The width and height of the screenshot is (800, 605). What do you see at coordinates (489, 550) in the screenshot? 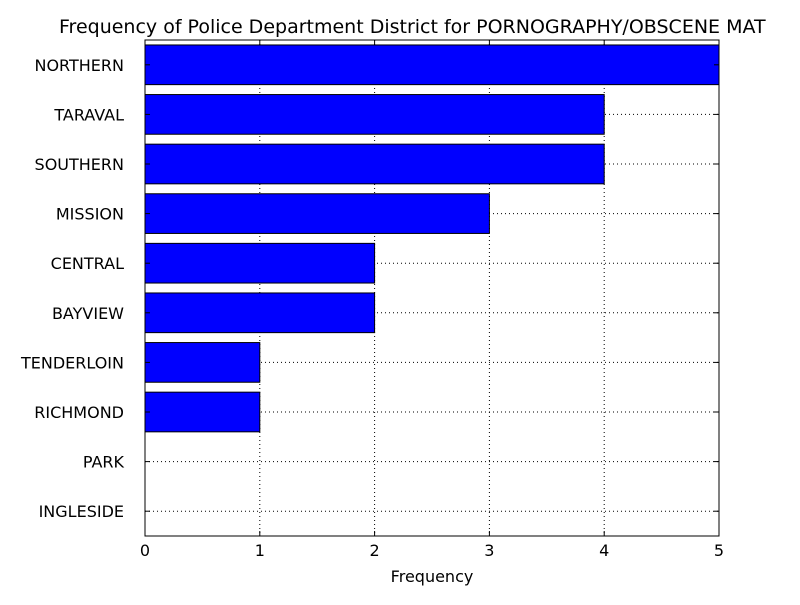
I see `x-tick-label: 3` at bounding box center [489, 550].